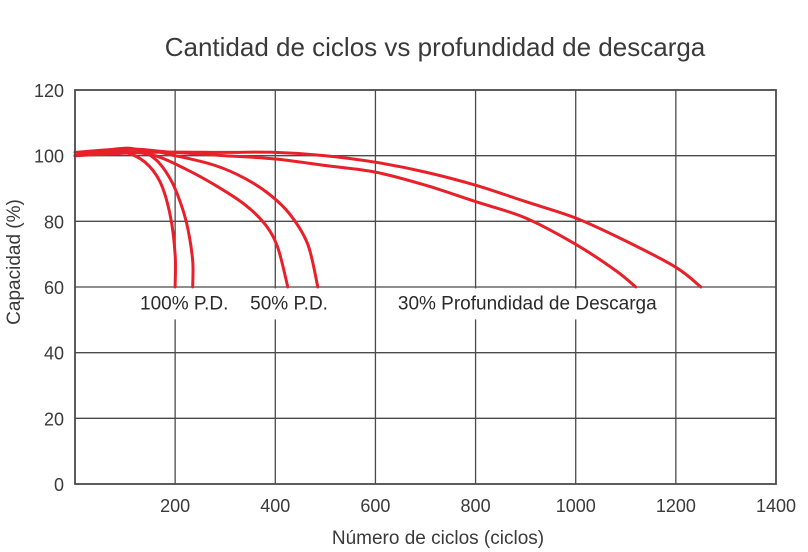 This screenshot has height=552, width=808. I want to click on y-axis-label: Capacidad (%), so click(14, 262).